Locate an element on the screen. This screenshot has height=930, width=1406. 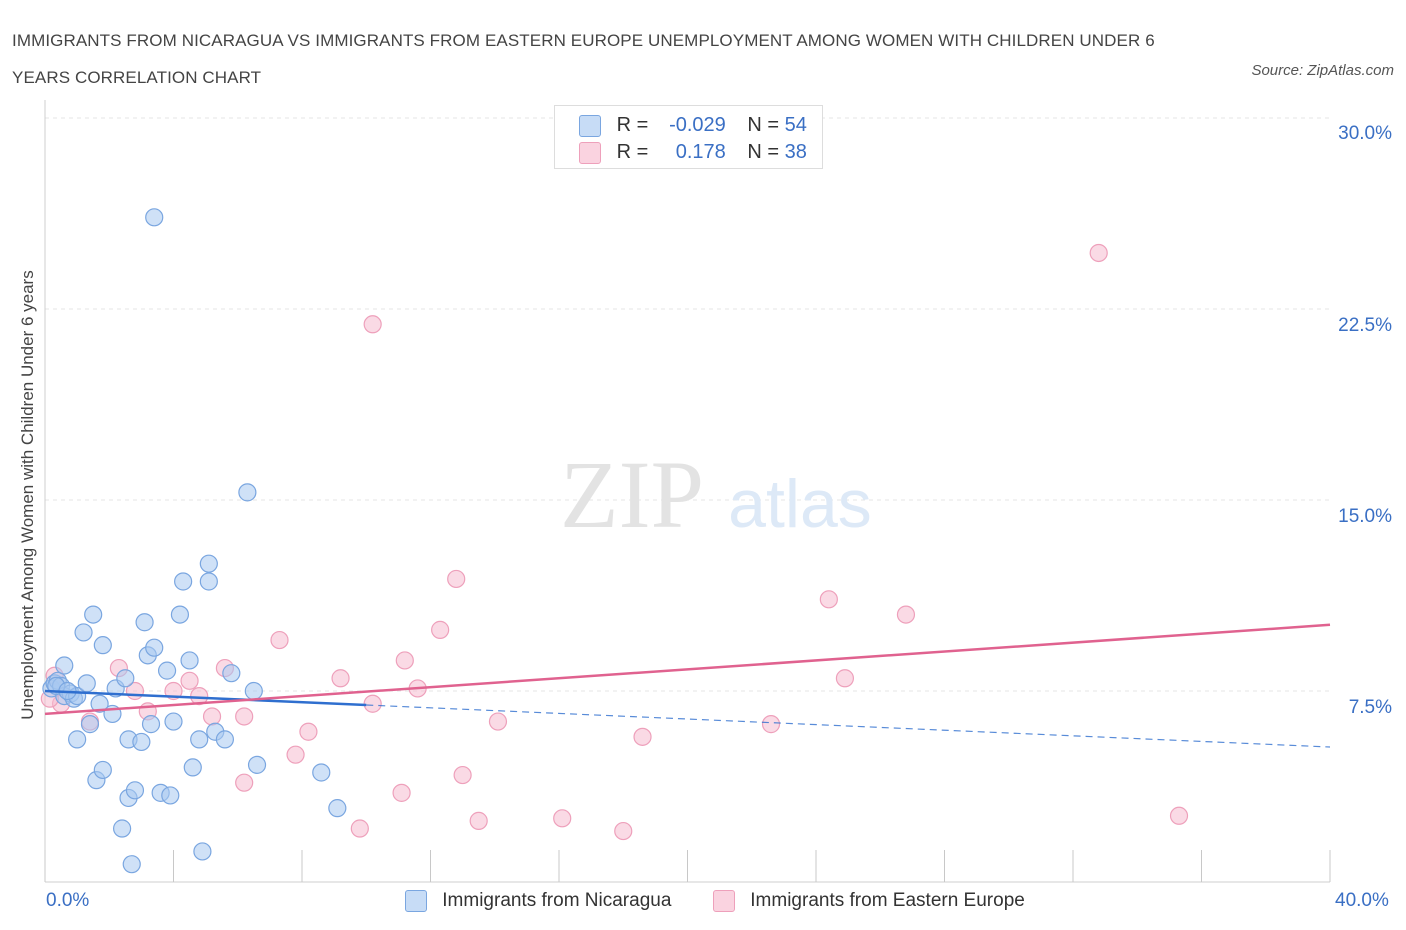
watermark-zip: ZIP is located at coordinates (632, 494).